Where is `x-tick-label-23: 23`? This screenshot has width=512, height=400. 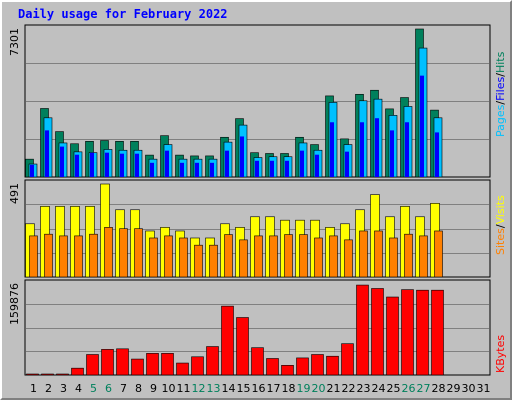 x-tick-label-23: 23 is located at coordinates (364, 388).